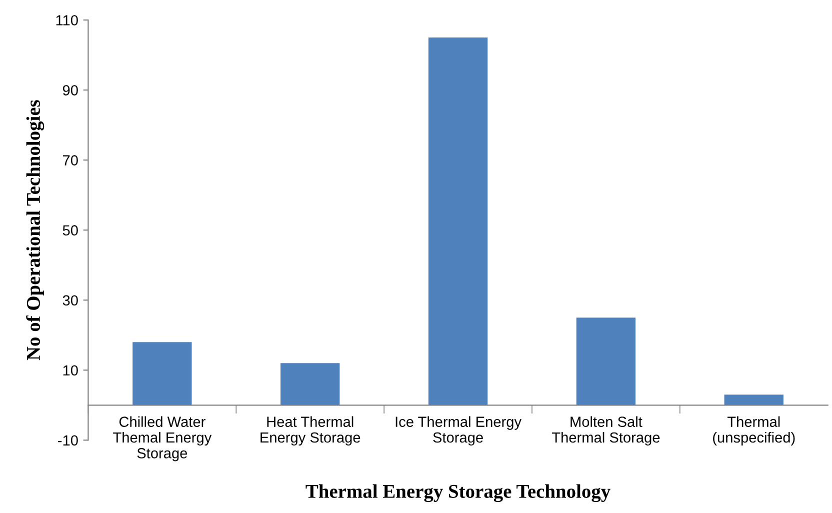  I want to click on y-tick-label: 10, so click(70, 370).